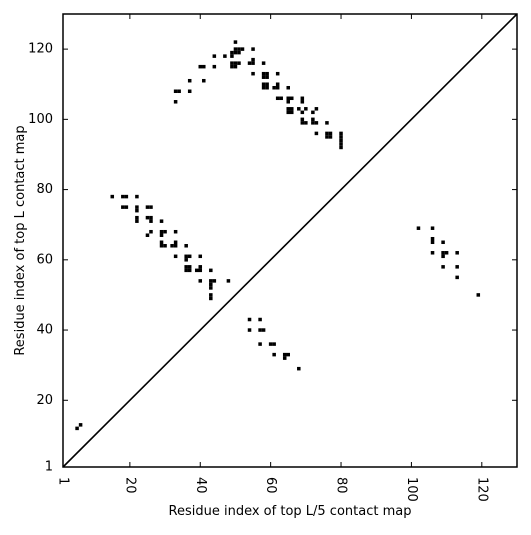  I want to click on y-tick-label: 80, so click(44, 189).